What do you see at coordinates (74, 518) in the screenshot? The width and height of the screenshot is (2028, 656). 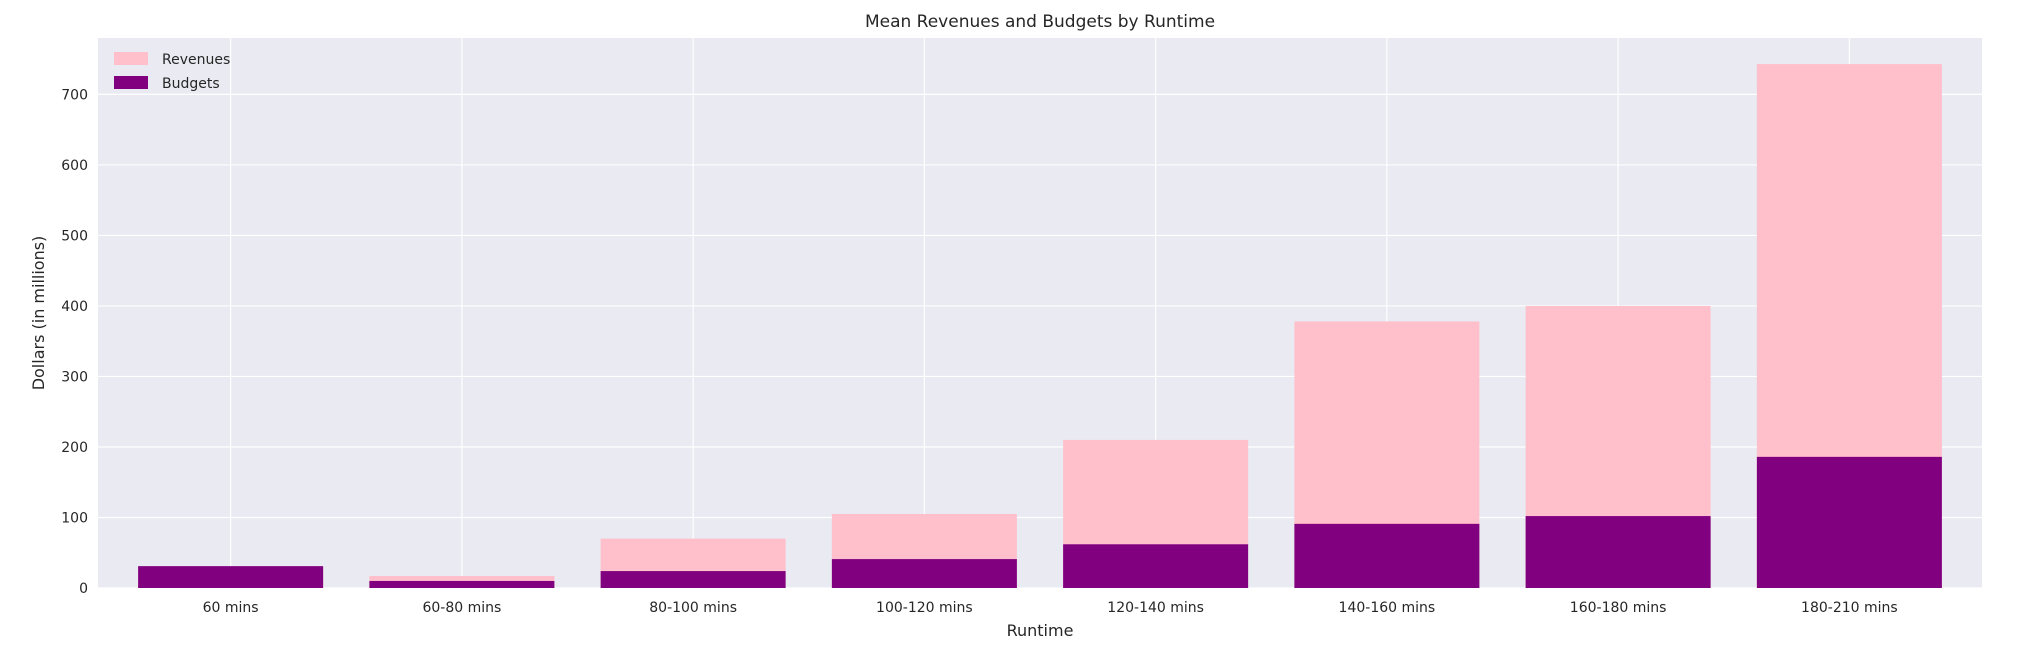 I see `y-tick-label: 100` at bounding box center [74, 518].